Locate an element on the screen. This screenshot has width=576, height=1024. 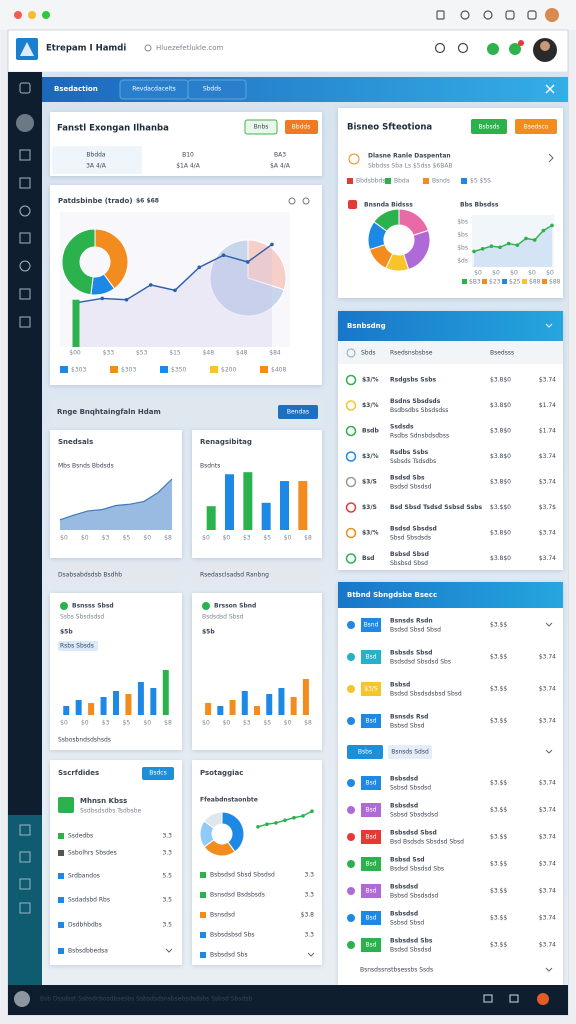
row-tag: $3/% is located at coordinates (370, 533).